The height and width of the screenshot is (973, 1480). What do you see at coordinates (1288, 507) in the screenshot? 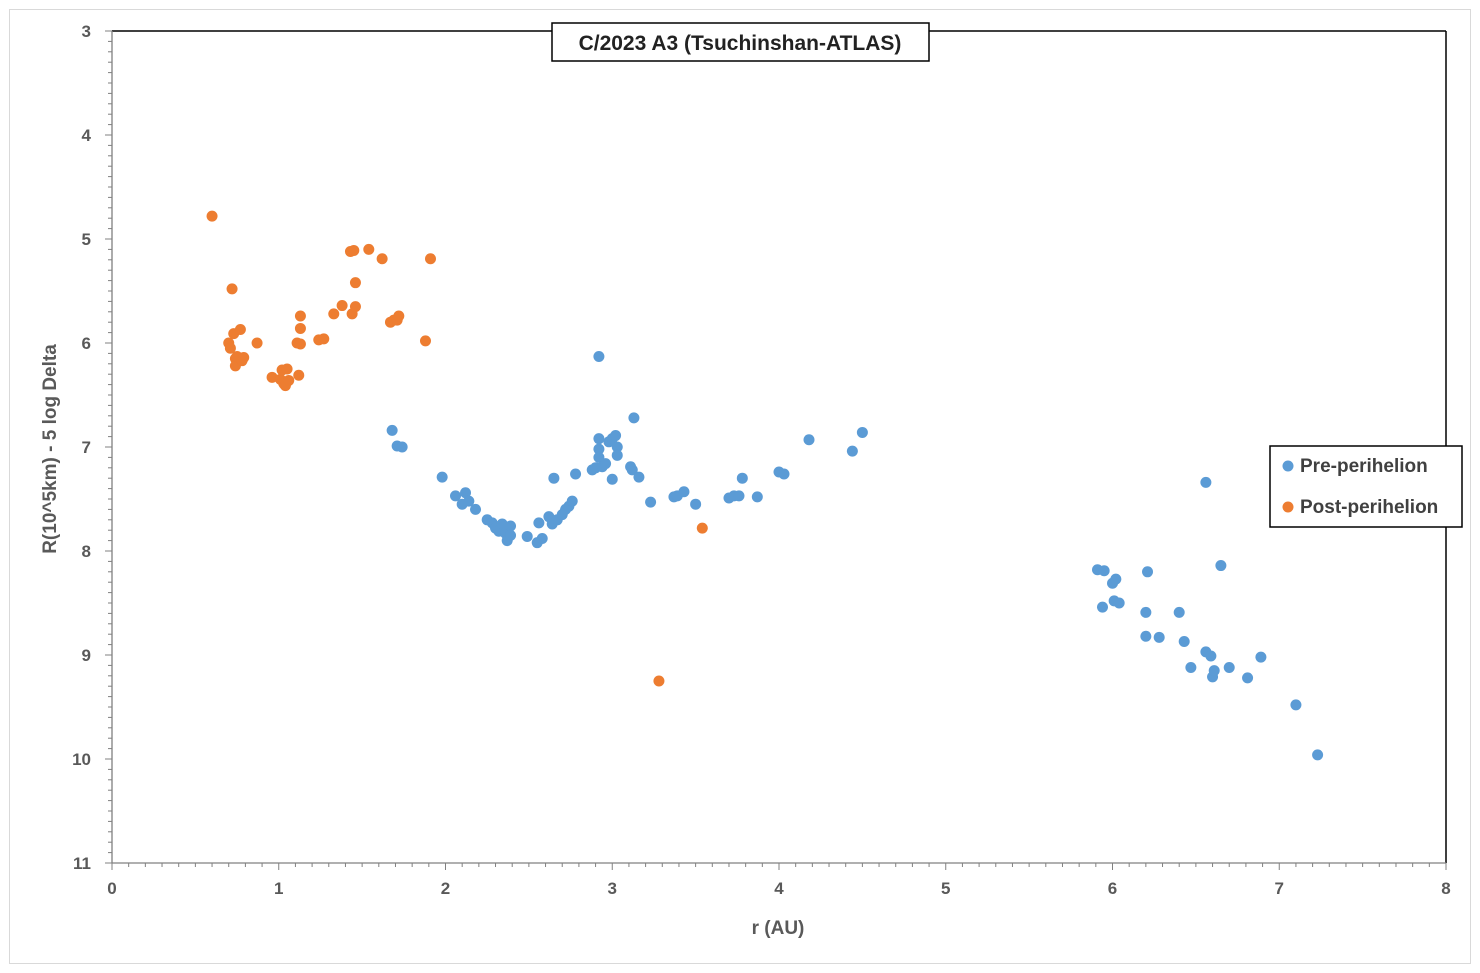
I see `legend-marker-post-perihelion` at bounding box center [1288, 507].